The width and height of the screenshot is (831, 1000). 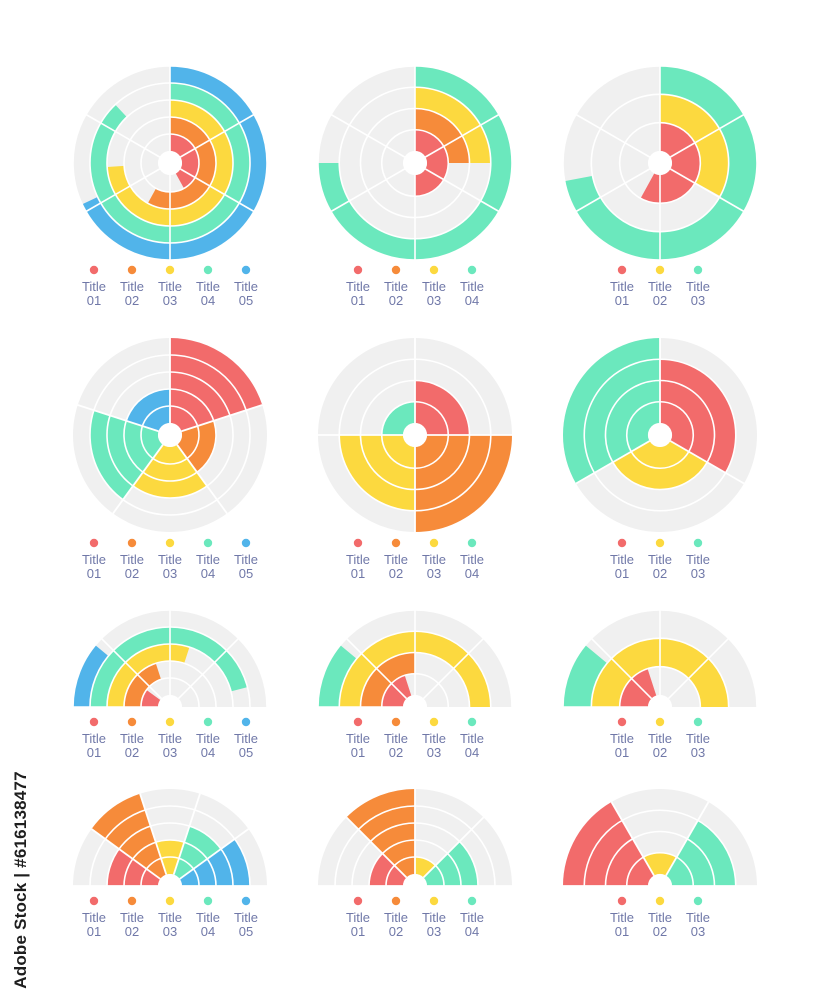 What do you see at coordinates (170, 707) in the screenshot?
I see `chart-7-center-hole` at bounding box center [170, 707].